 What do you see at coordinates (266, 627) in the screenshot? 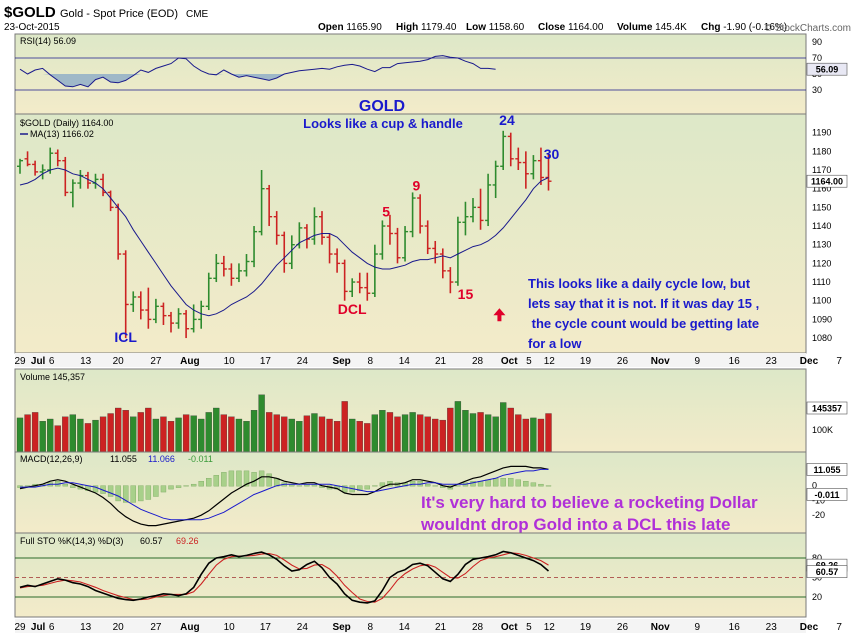
I see `date-tick-label: 17` at bounding box center [266, 627].